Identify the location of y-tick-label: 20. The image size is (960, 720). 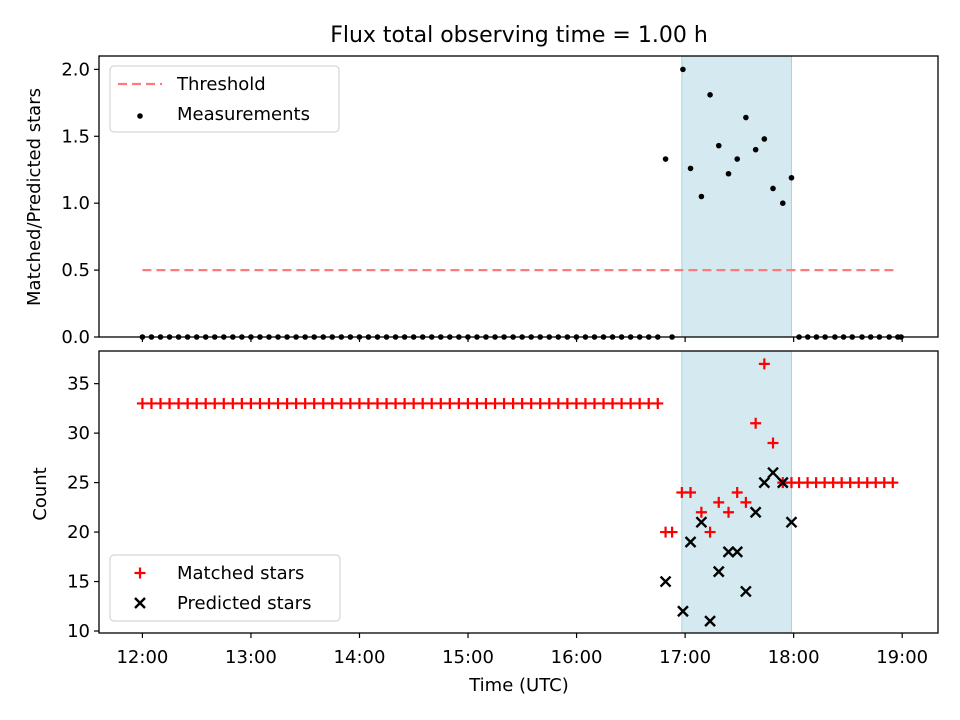
(78, 532).